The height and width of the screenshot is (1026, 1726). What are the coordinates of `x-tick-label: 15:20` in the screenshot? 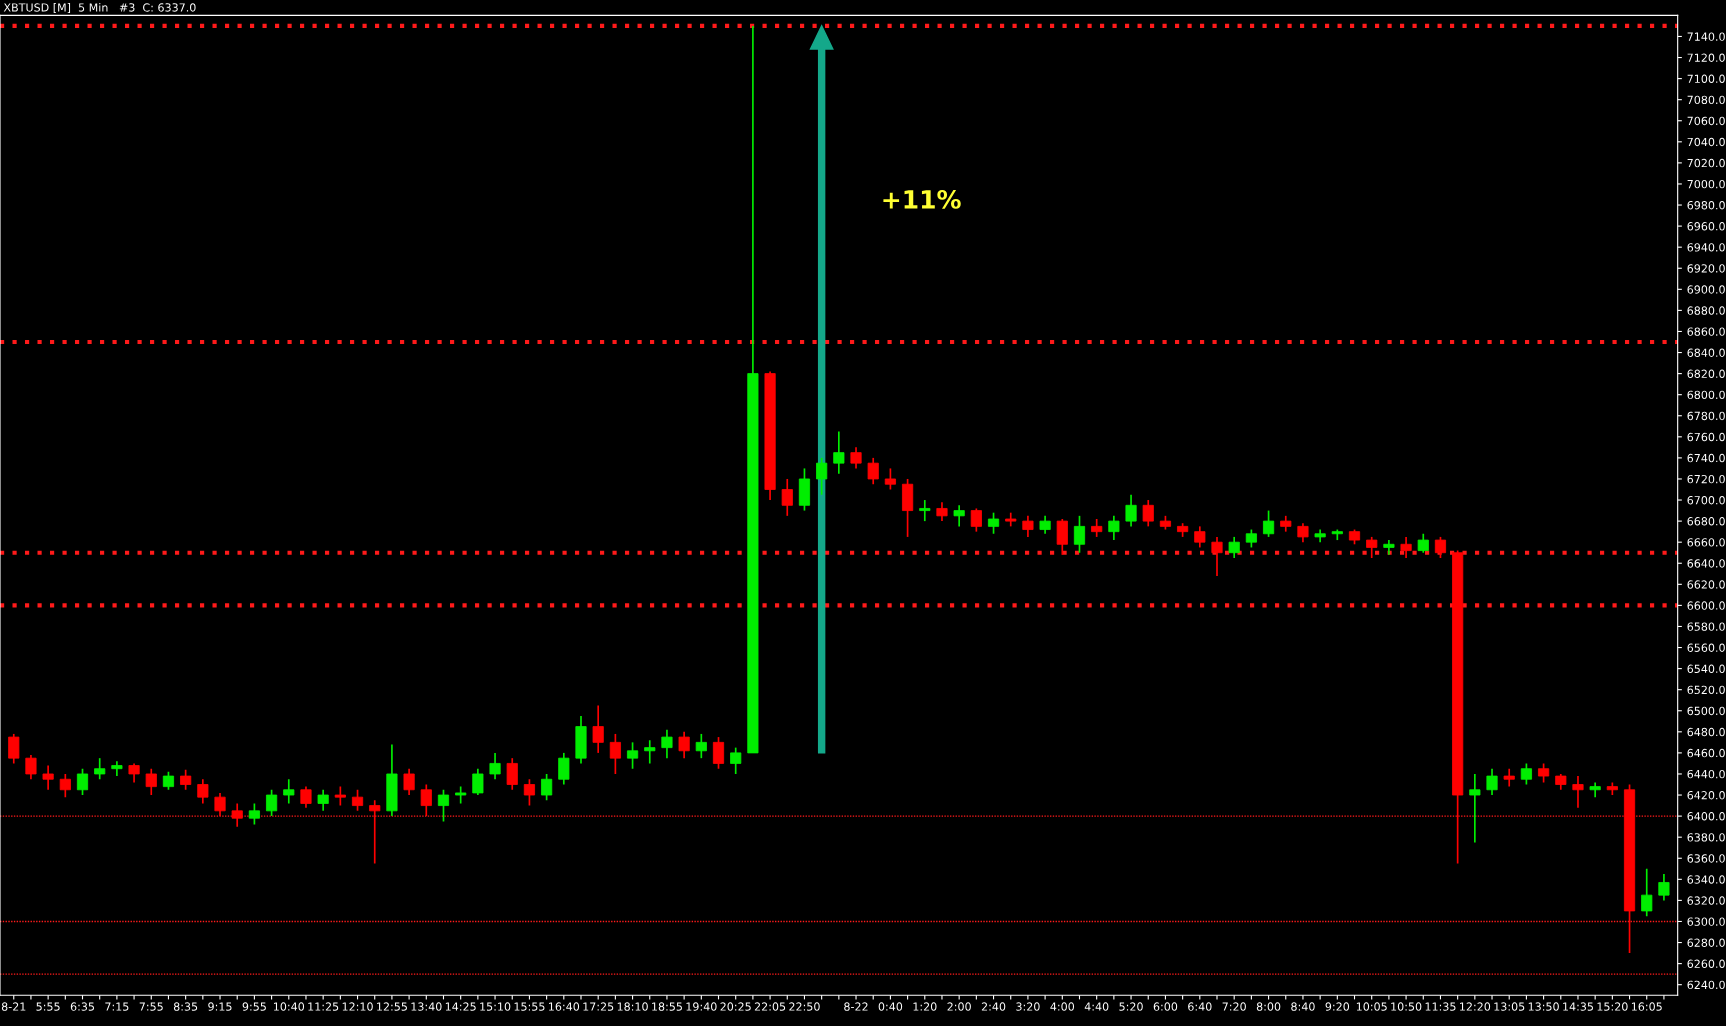 It's located at (1612, 1006).